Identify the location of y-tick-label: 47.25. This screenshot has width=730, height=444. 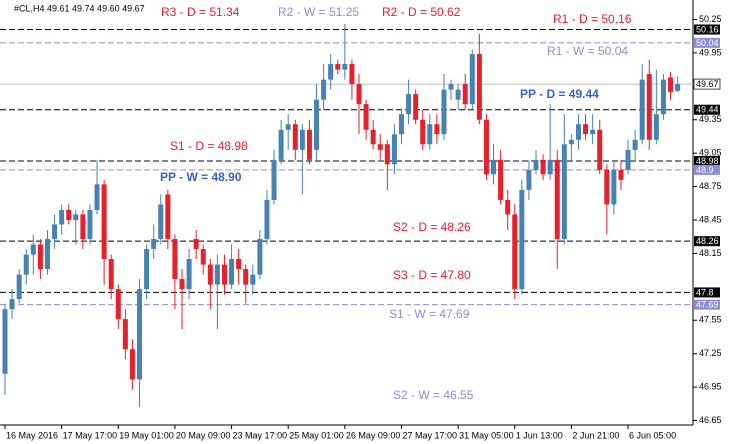
(710, 353).